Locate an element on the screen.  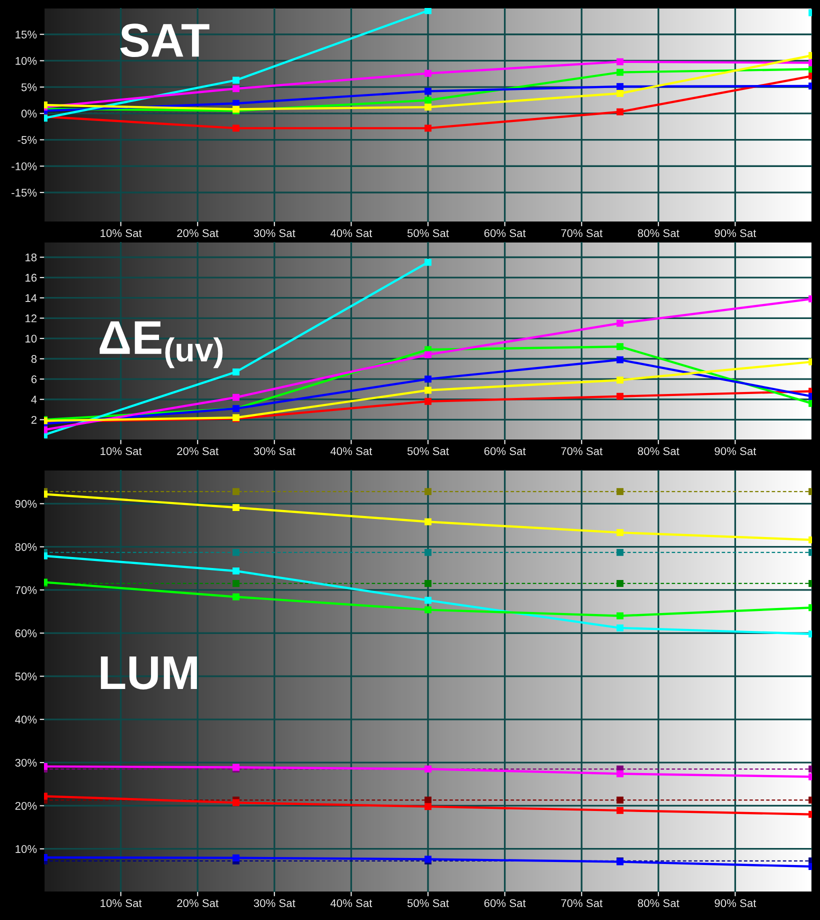
y-tick-label: 12 is located at coordinates (31, 318).